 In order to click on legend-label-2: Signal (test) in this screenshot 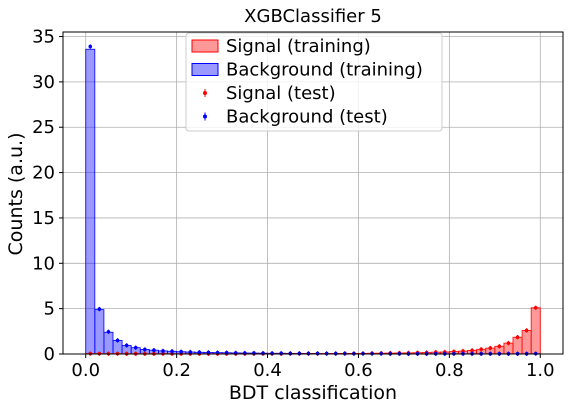, I will do `click(281, 93)`.